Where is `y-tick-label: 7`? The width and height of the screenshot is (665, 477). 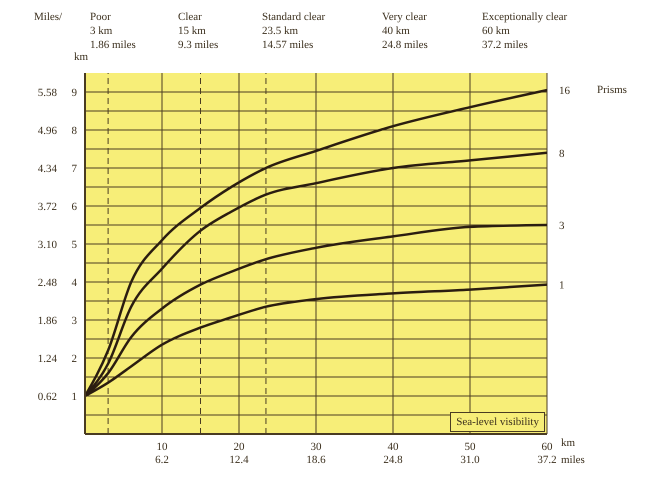
y-tick-label: 7 is located at coordinates (75, 168).